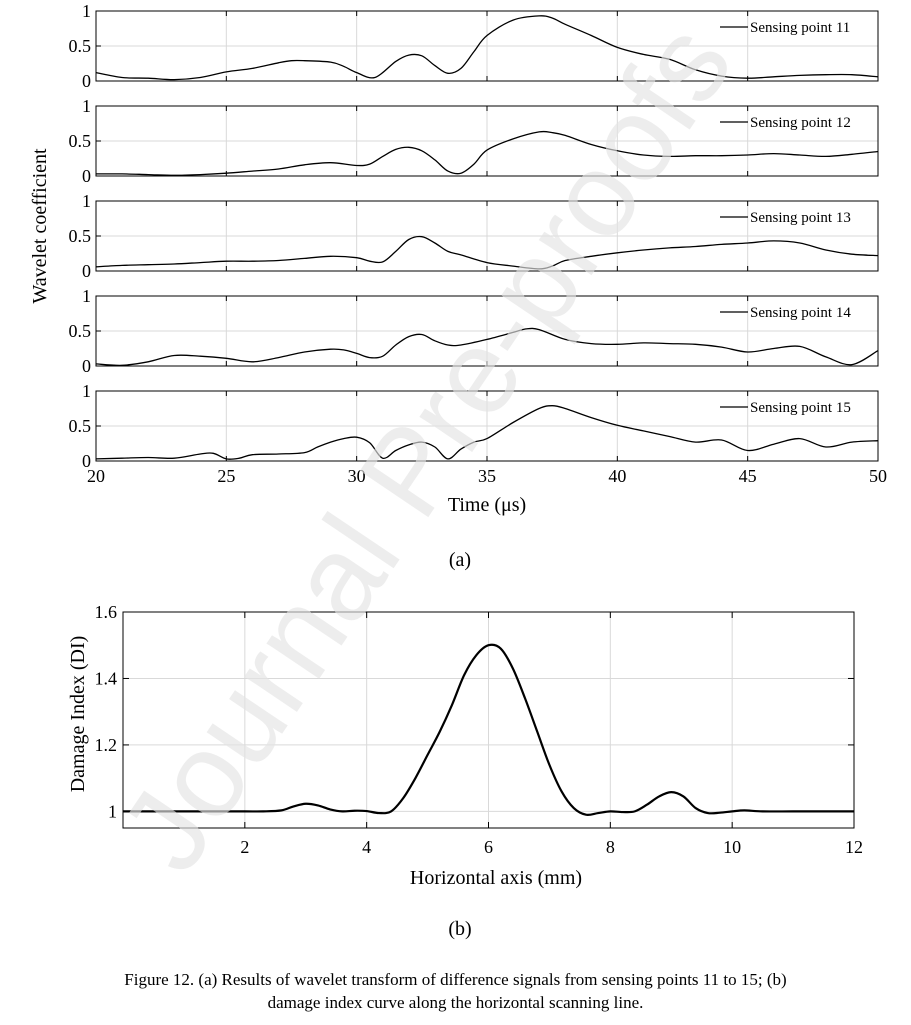 This screenshot has width=911, height=1025. What do you see at coordinates (488, 847) in the screenshot?
I see `x-tick-label: 6` at bounding box center [488, 847].